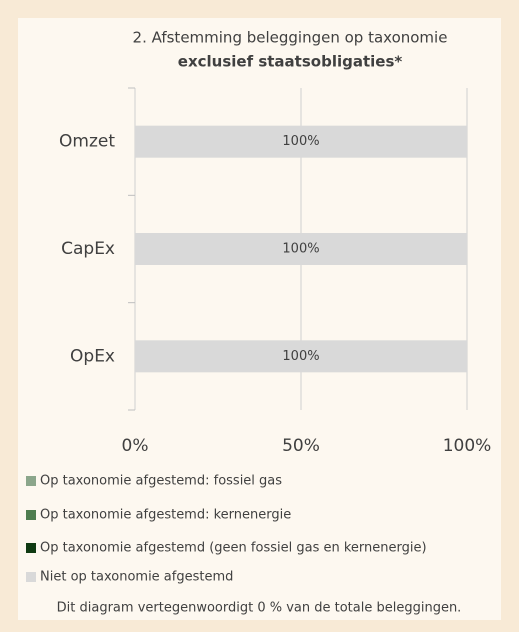 The image size is (519, 632). I want to click on chart-subtitle: exclusief staatsobligaties*, so click(290, 62).